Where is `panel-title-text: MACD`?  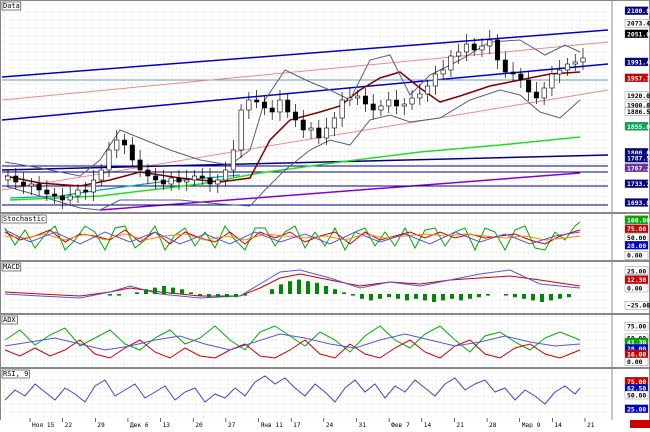 panel-title-text: MACD is located at coordinates (11, 267).